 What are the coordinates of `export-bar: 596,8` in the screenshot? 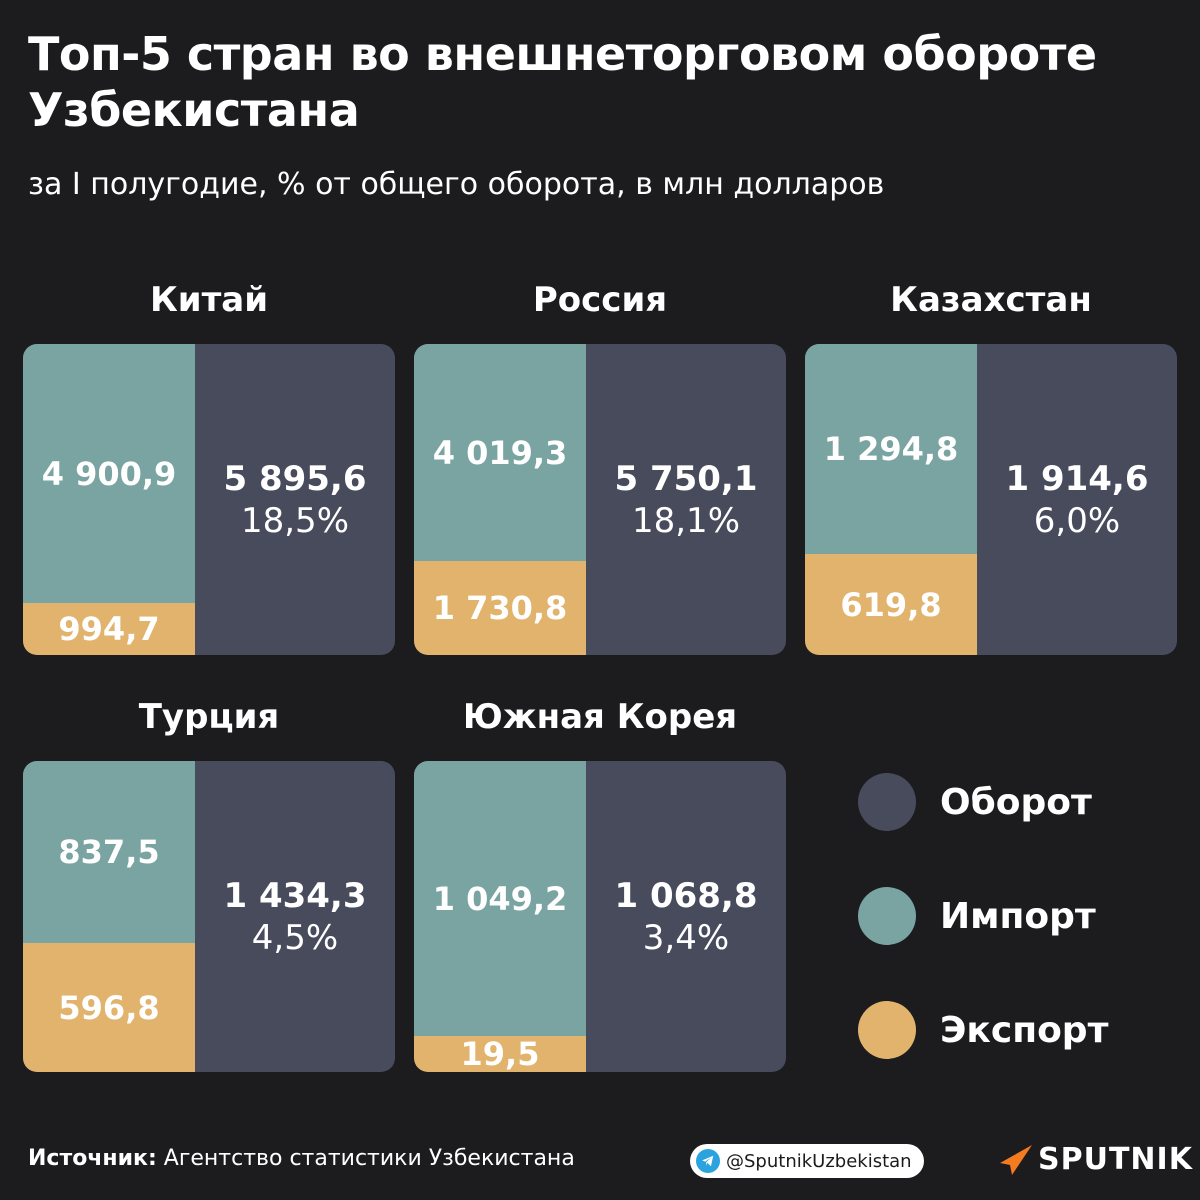 It's located at (109, 1007).